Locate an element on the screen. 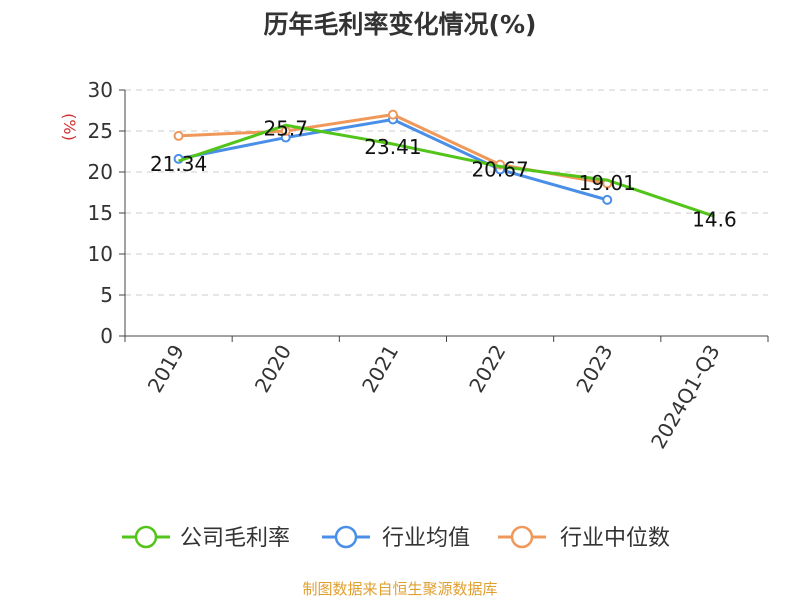 The height and width of the screenshot is (600, 800). data-label: 20.67 is located at coordinates (499, 170).